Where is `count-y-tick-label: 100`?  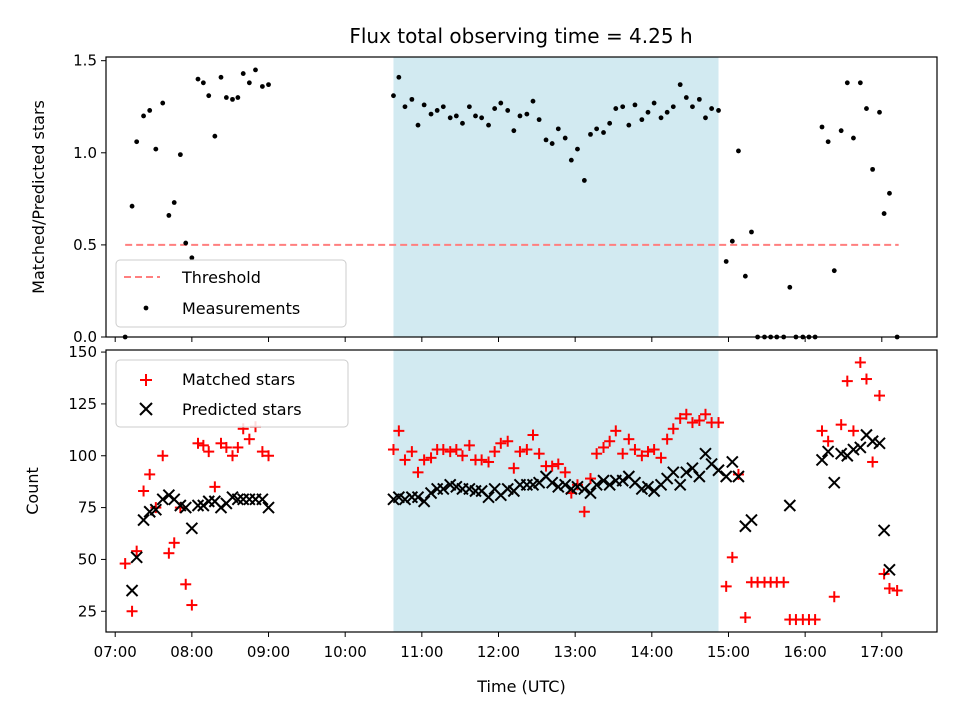
count-y-tick-label: 100 is located at coordinates (82, 456).